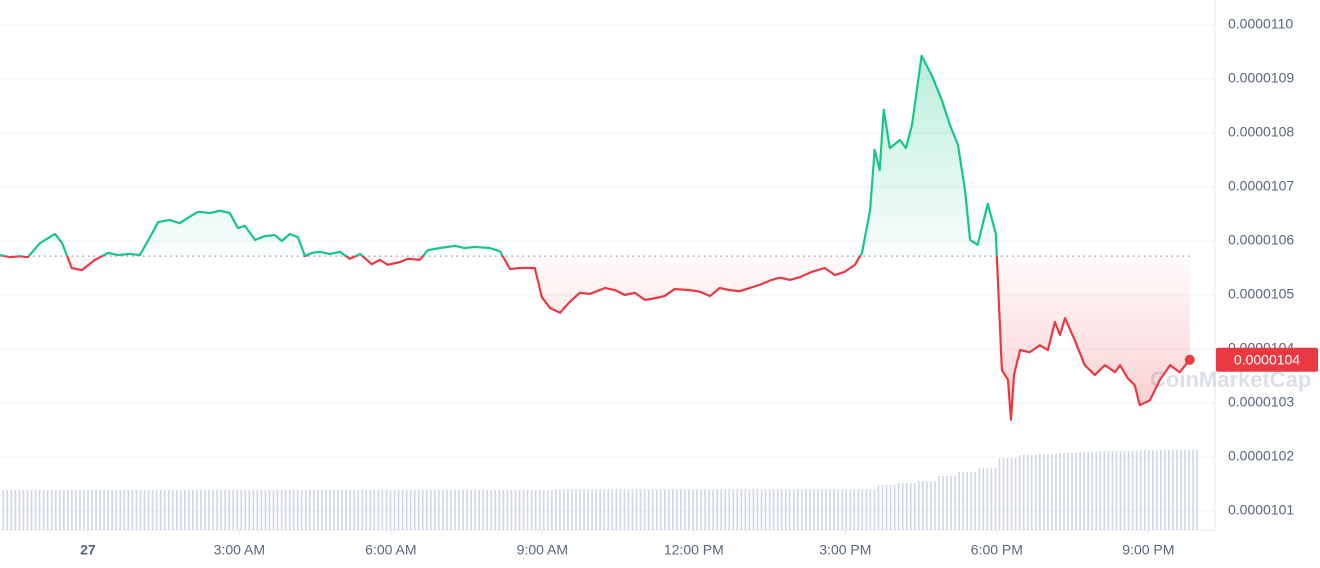  I want to click on y-tick-label: 0.0000102, so click(1261, 456).